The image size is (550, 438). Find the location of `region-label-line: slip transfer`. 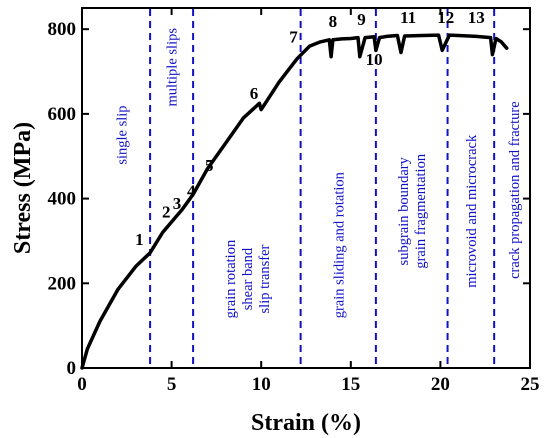

region-label-line: slip transfer is located at coordinates (265, 278).